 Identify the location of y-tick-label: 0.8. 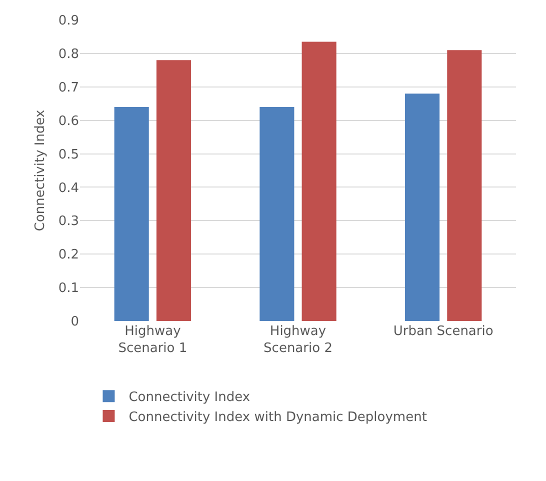
(68, 54).